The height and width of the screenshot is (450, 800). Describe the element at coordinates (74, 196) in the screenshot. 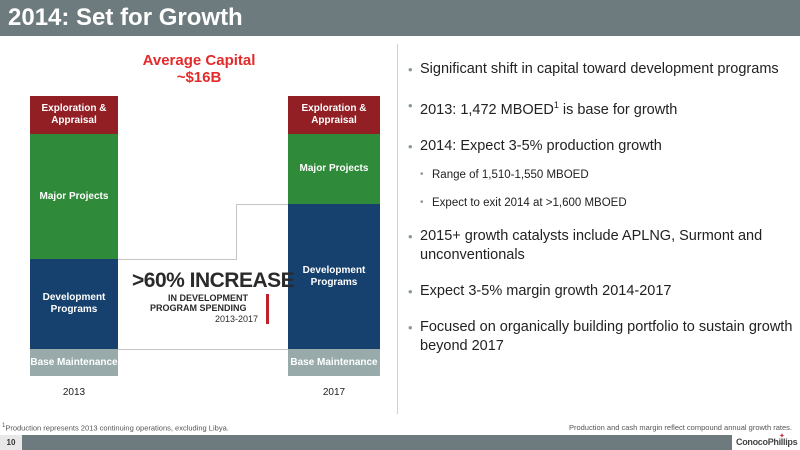

I see `bar-2013-major-projects: Major Projects` at that location.